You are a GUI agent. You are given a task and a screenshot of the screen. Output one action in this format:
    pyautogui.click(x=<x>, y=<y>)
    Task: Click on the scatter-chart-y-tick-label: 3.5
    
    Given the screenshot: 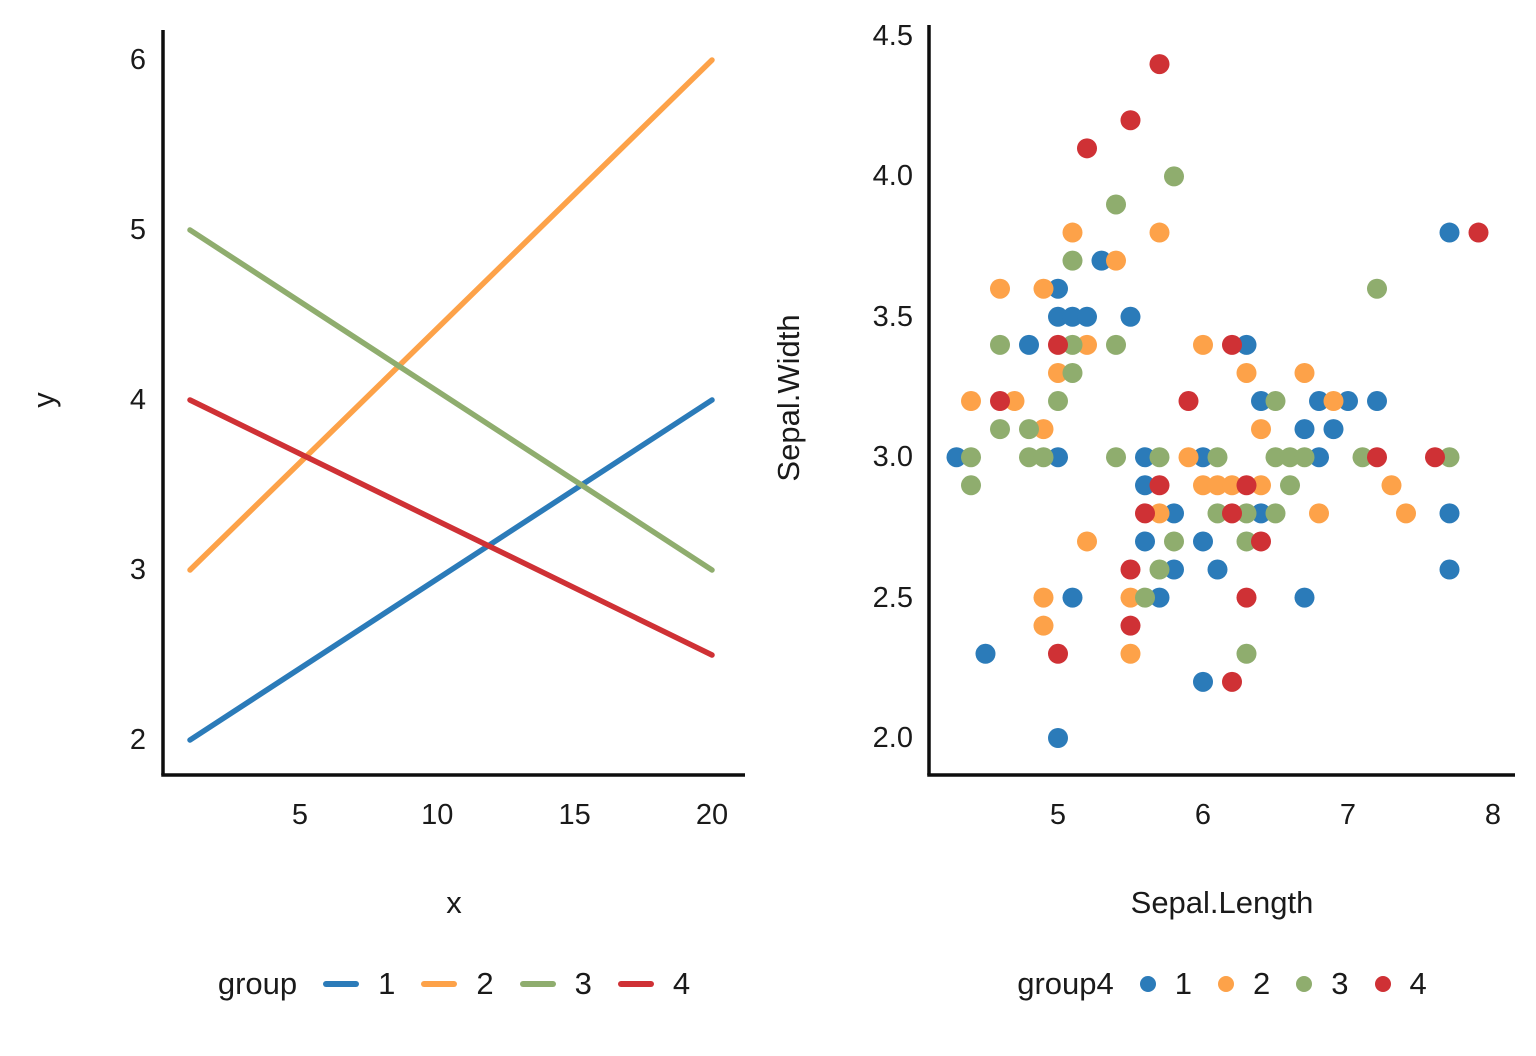 What is the action you would take?
    pyautogui.click(x=892, y=316)
    